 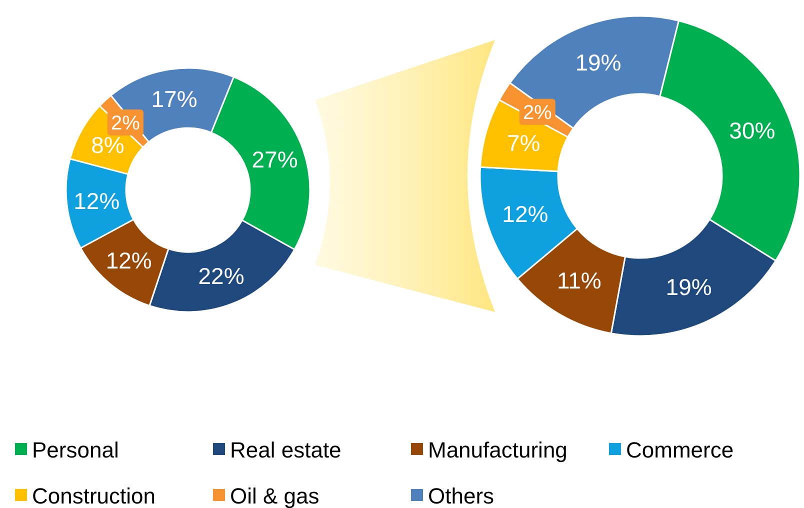 I want to click on data-label: 17%, so click(x=174, y=99).